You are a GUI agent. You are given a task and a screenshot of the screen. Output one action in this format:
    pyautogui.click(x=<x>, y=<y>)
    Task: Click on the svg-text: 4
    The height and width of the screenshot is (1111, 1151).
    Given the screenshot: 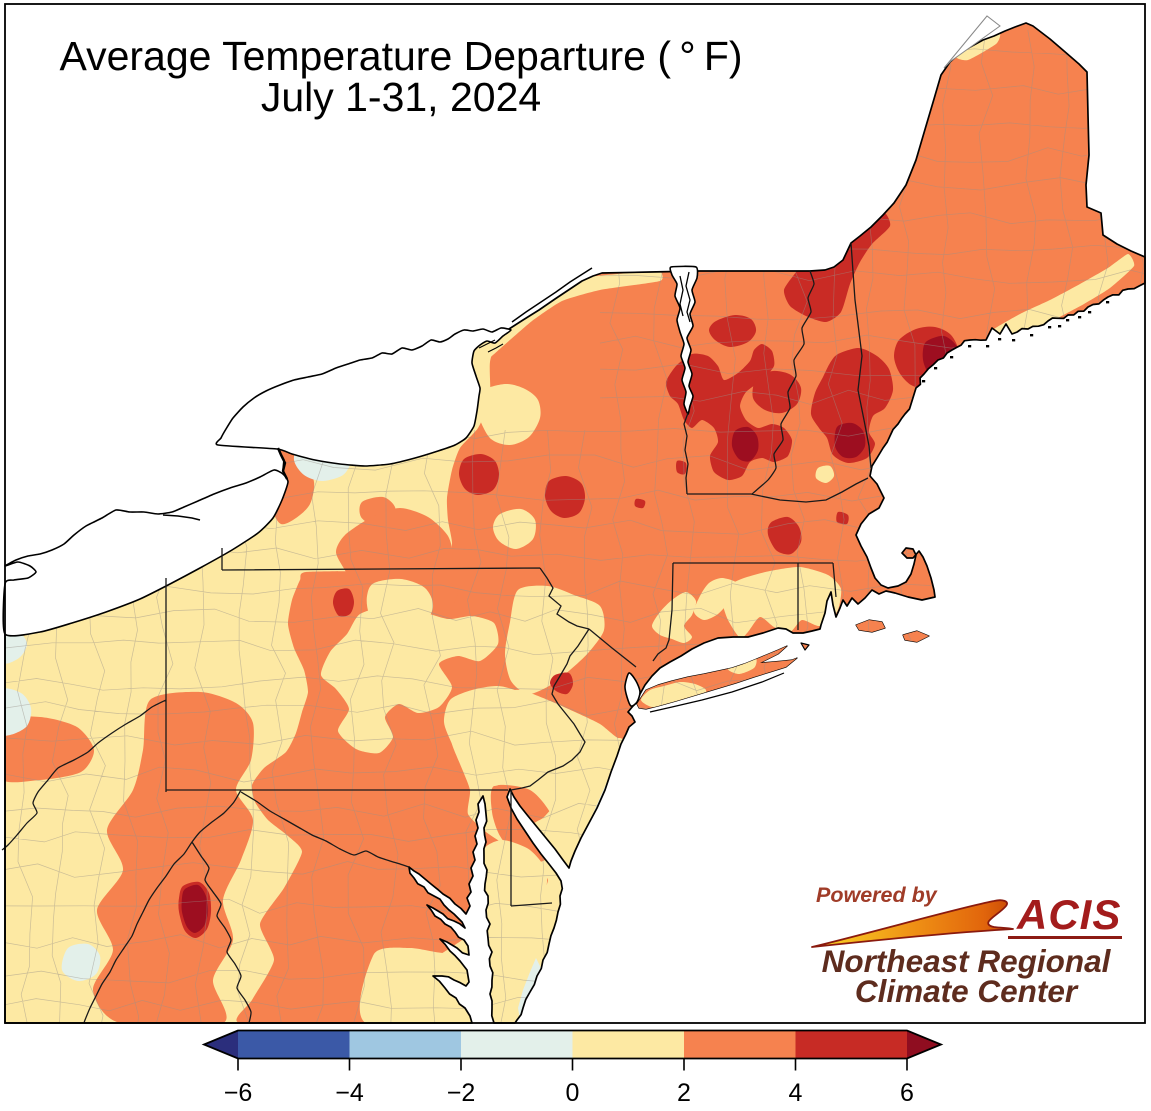 What is the action you would take?
    pyautogui.click(x=796, y=1093)
    